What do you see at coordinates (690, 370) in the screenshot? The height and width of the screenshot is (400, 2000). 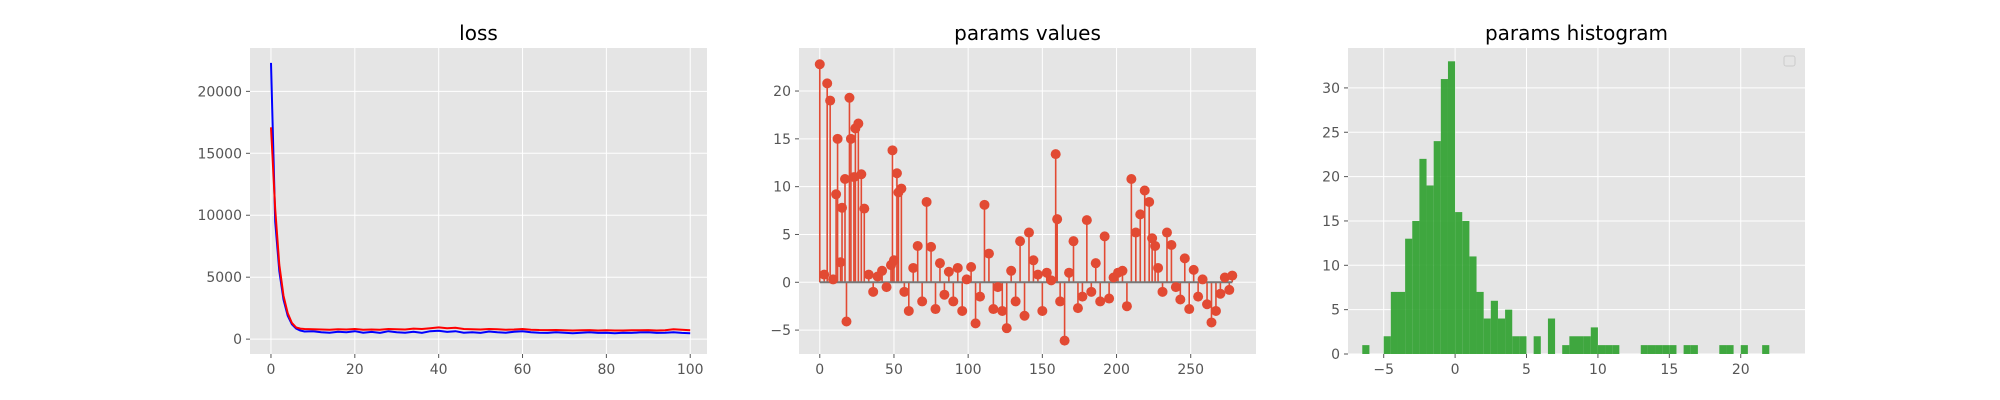 I see `x-tick-label: 100` at bounding box center [690, 370].